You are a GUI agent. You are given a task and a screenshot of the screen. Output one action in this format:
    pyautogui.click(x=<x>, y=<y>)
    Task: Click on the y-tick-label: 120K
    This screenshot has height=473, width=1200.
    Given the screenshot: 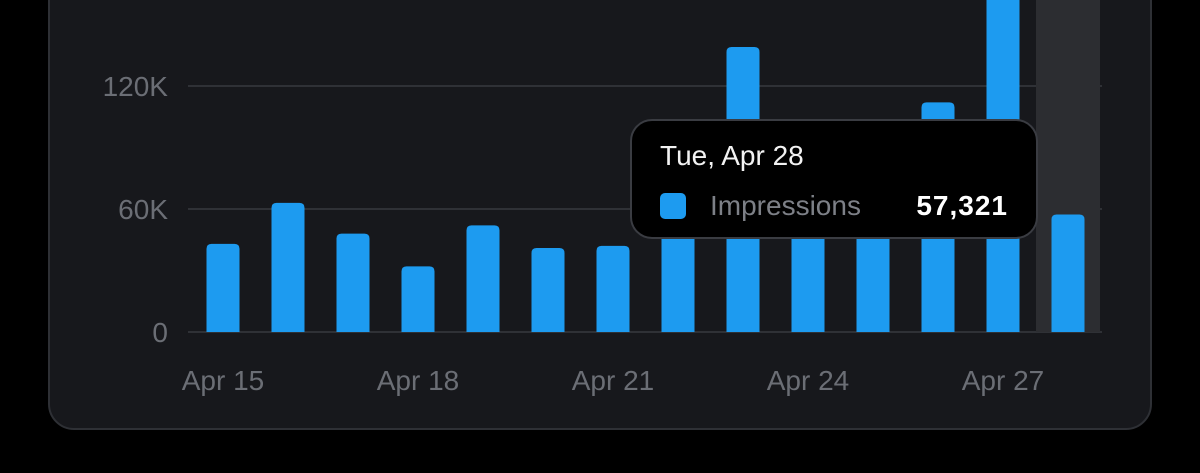 What is the action you would take?
    pyautogui.click(x=136, y=86)
    